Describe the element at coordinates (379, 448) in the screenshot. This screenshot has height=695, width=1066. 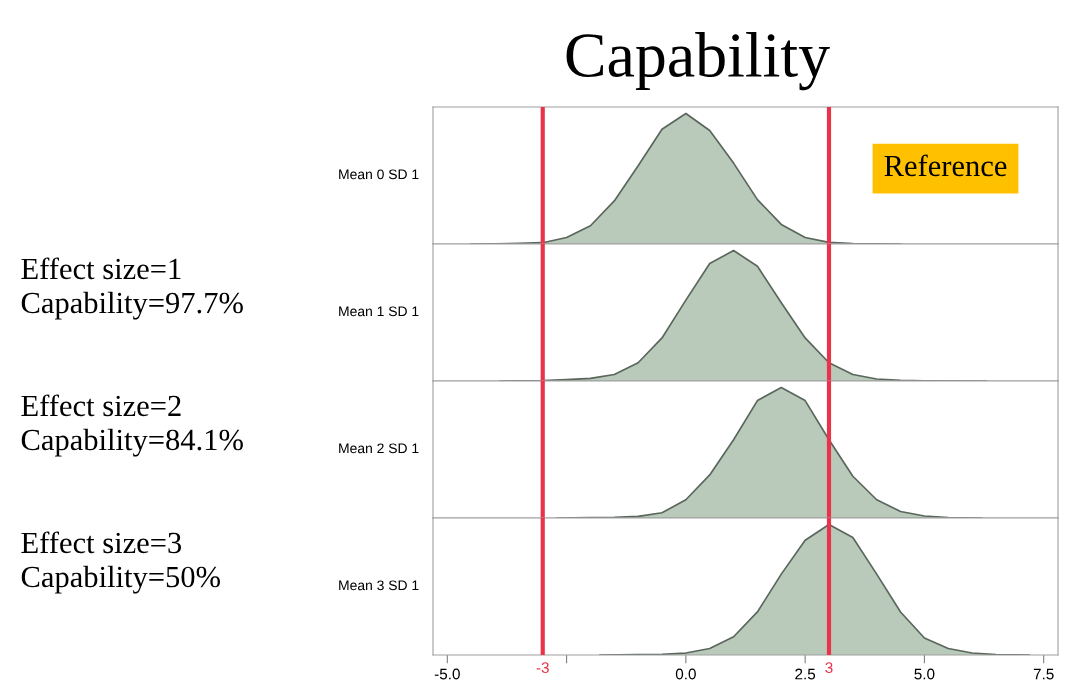
I see `y-axis-title: Mean 2 SD 1` at that location.